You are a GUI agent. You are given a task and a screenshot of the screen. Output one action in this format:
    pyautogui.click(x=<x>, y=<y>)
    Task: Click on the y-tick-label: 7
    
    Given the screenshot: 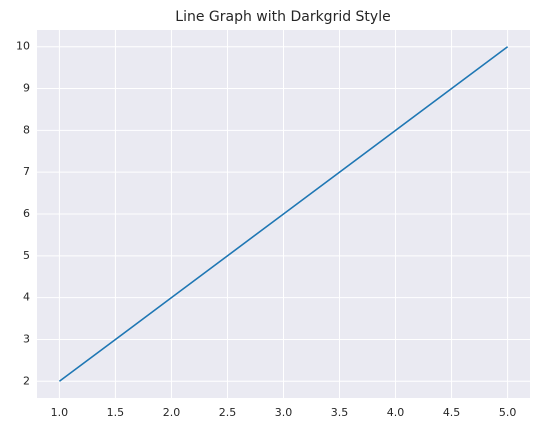 What is the action you would take?
    pyautogui.click(x=26, y=171)
    